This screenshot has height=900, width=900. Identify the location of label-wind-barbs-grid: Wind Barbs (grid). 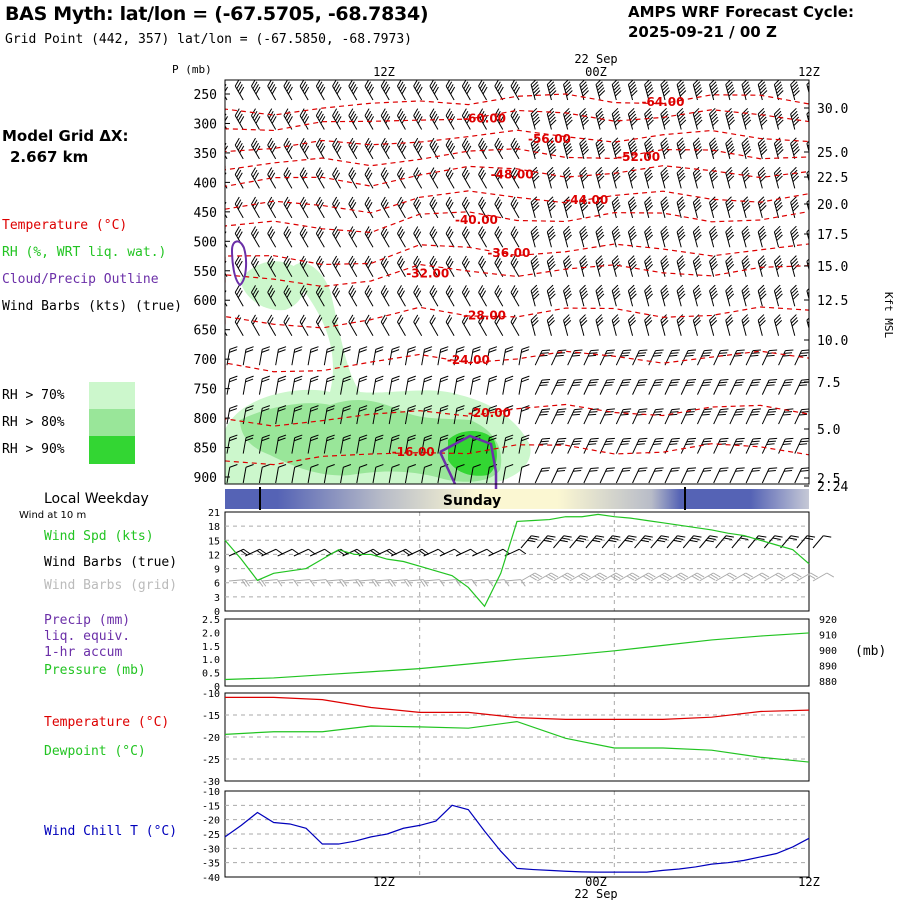
(111, 585).